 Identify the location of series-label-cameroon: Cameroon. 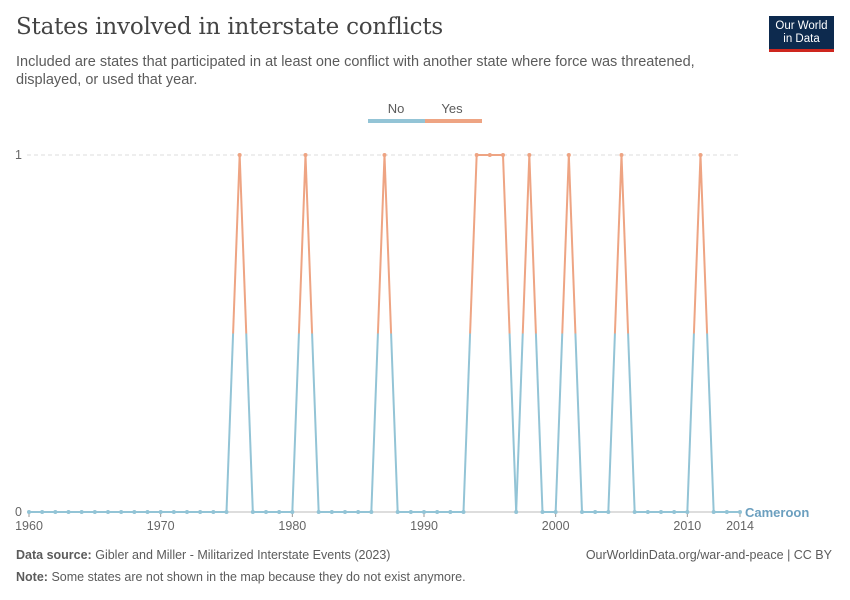
(777, 512).